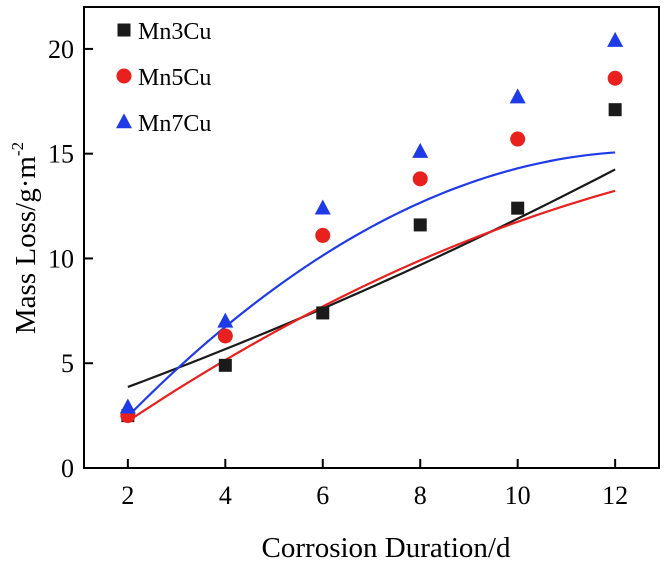  Describe the element at coordinates (225, 495) in the screenshot. I see `x-tick-label-4: 4` at that location.